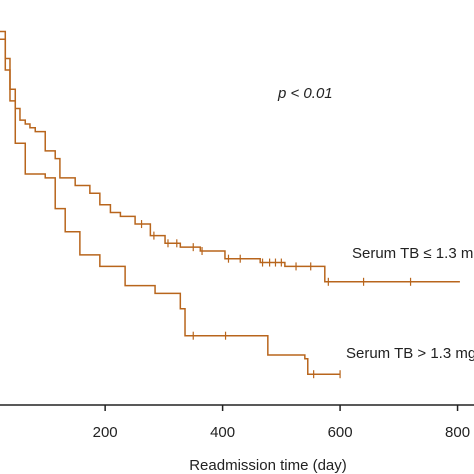 The width and height of the screenshot is (474, 474). What do you see at coordinates (340, 432) in the screenshot?
I see `x-tick-label: 600` at bounding box center [340, 432].